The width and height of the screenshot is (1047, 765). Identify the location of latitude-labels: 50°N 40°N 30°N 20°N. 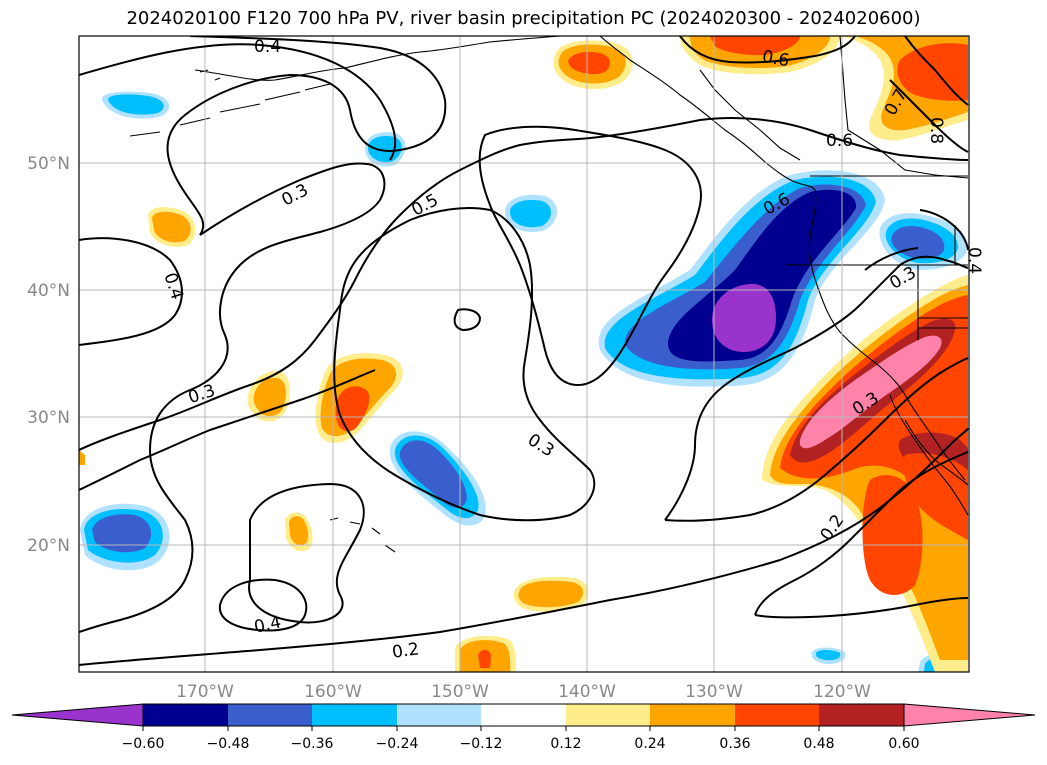
(48, 355).